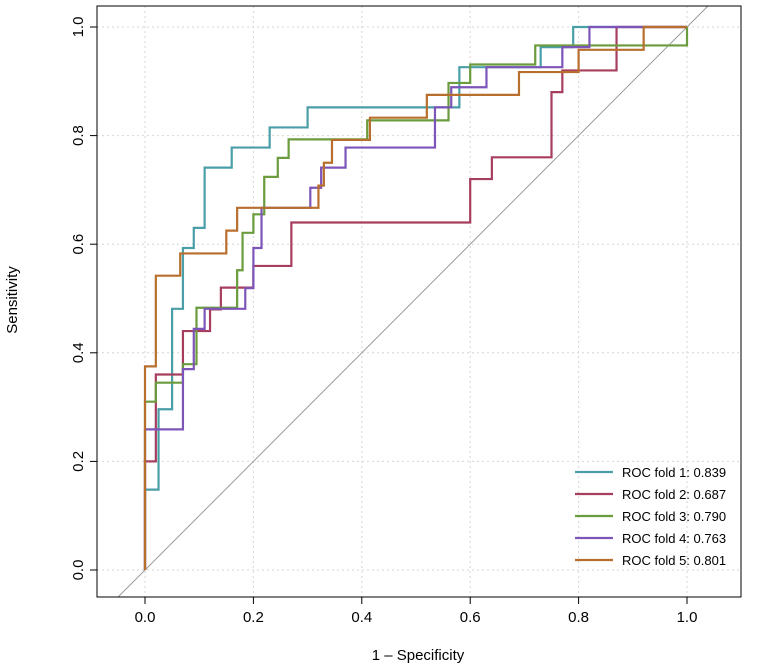 Image resolution: width=765 pixels, height=667 pixels. What do you see at coordinates (78, 244) in the screenshot?
I see `y-tick-label: 0.6` at bounding box center [78, 244].